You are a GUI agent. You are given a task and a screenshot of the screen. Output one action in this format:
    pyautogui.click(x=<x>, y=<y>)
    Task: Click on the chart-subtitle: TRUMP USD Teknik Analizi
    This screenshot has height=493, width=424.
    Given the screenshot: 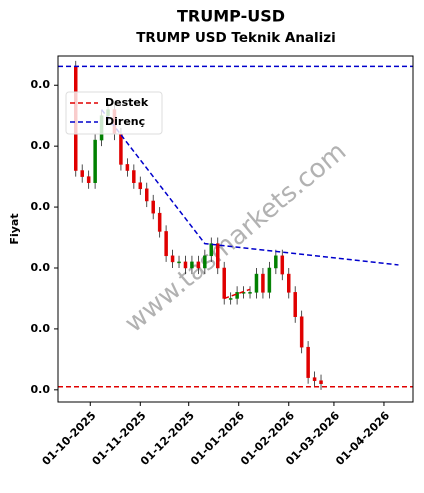 What is the action you would take?
    pyautogui.click(x=236, y=38)
    